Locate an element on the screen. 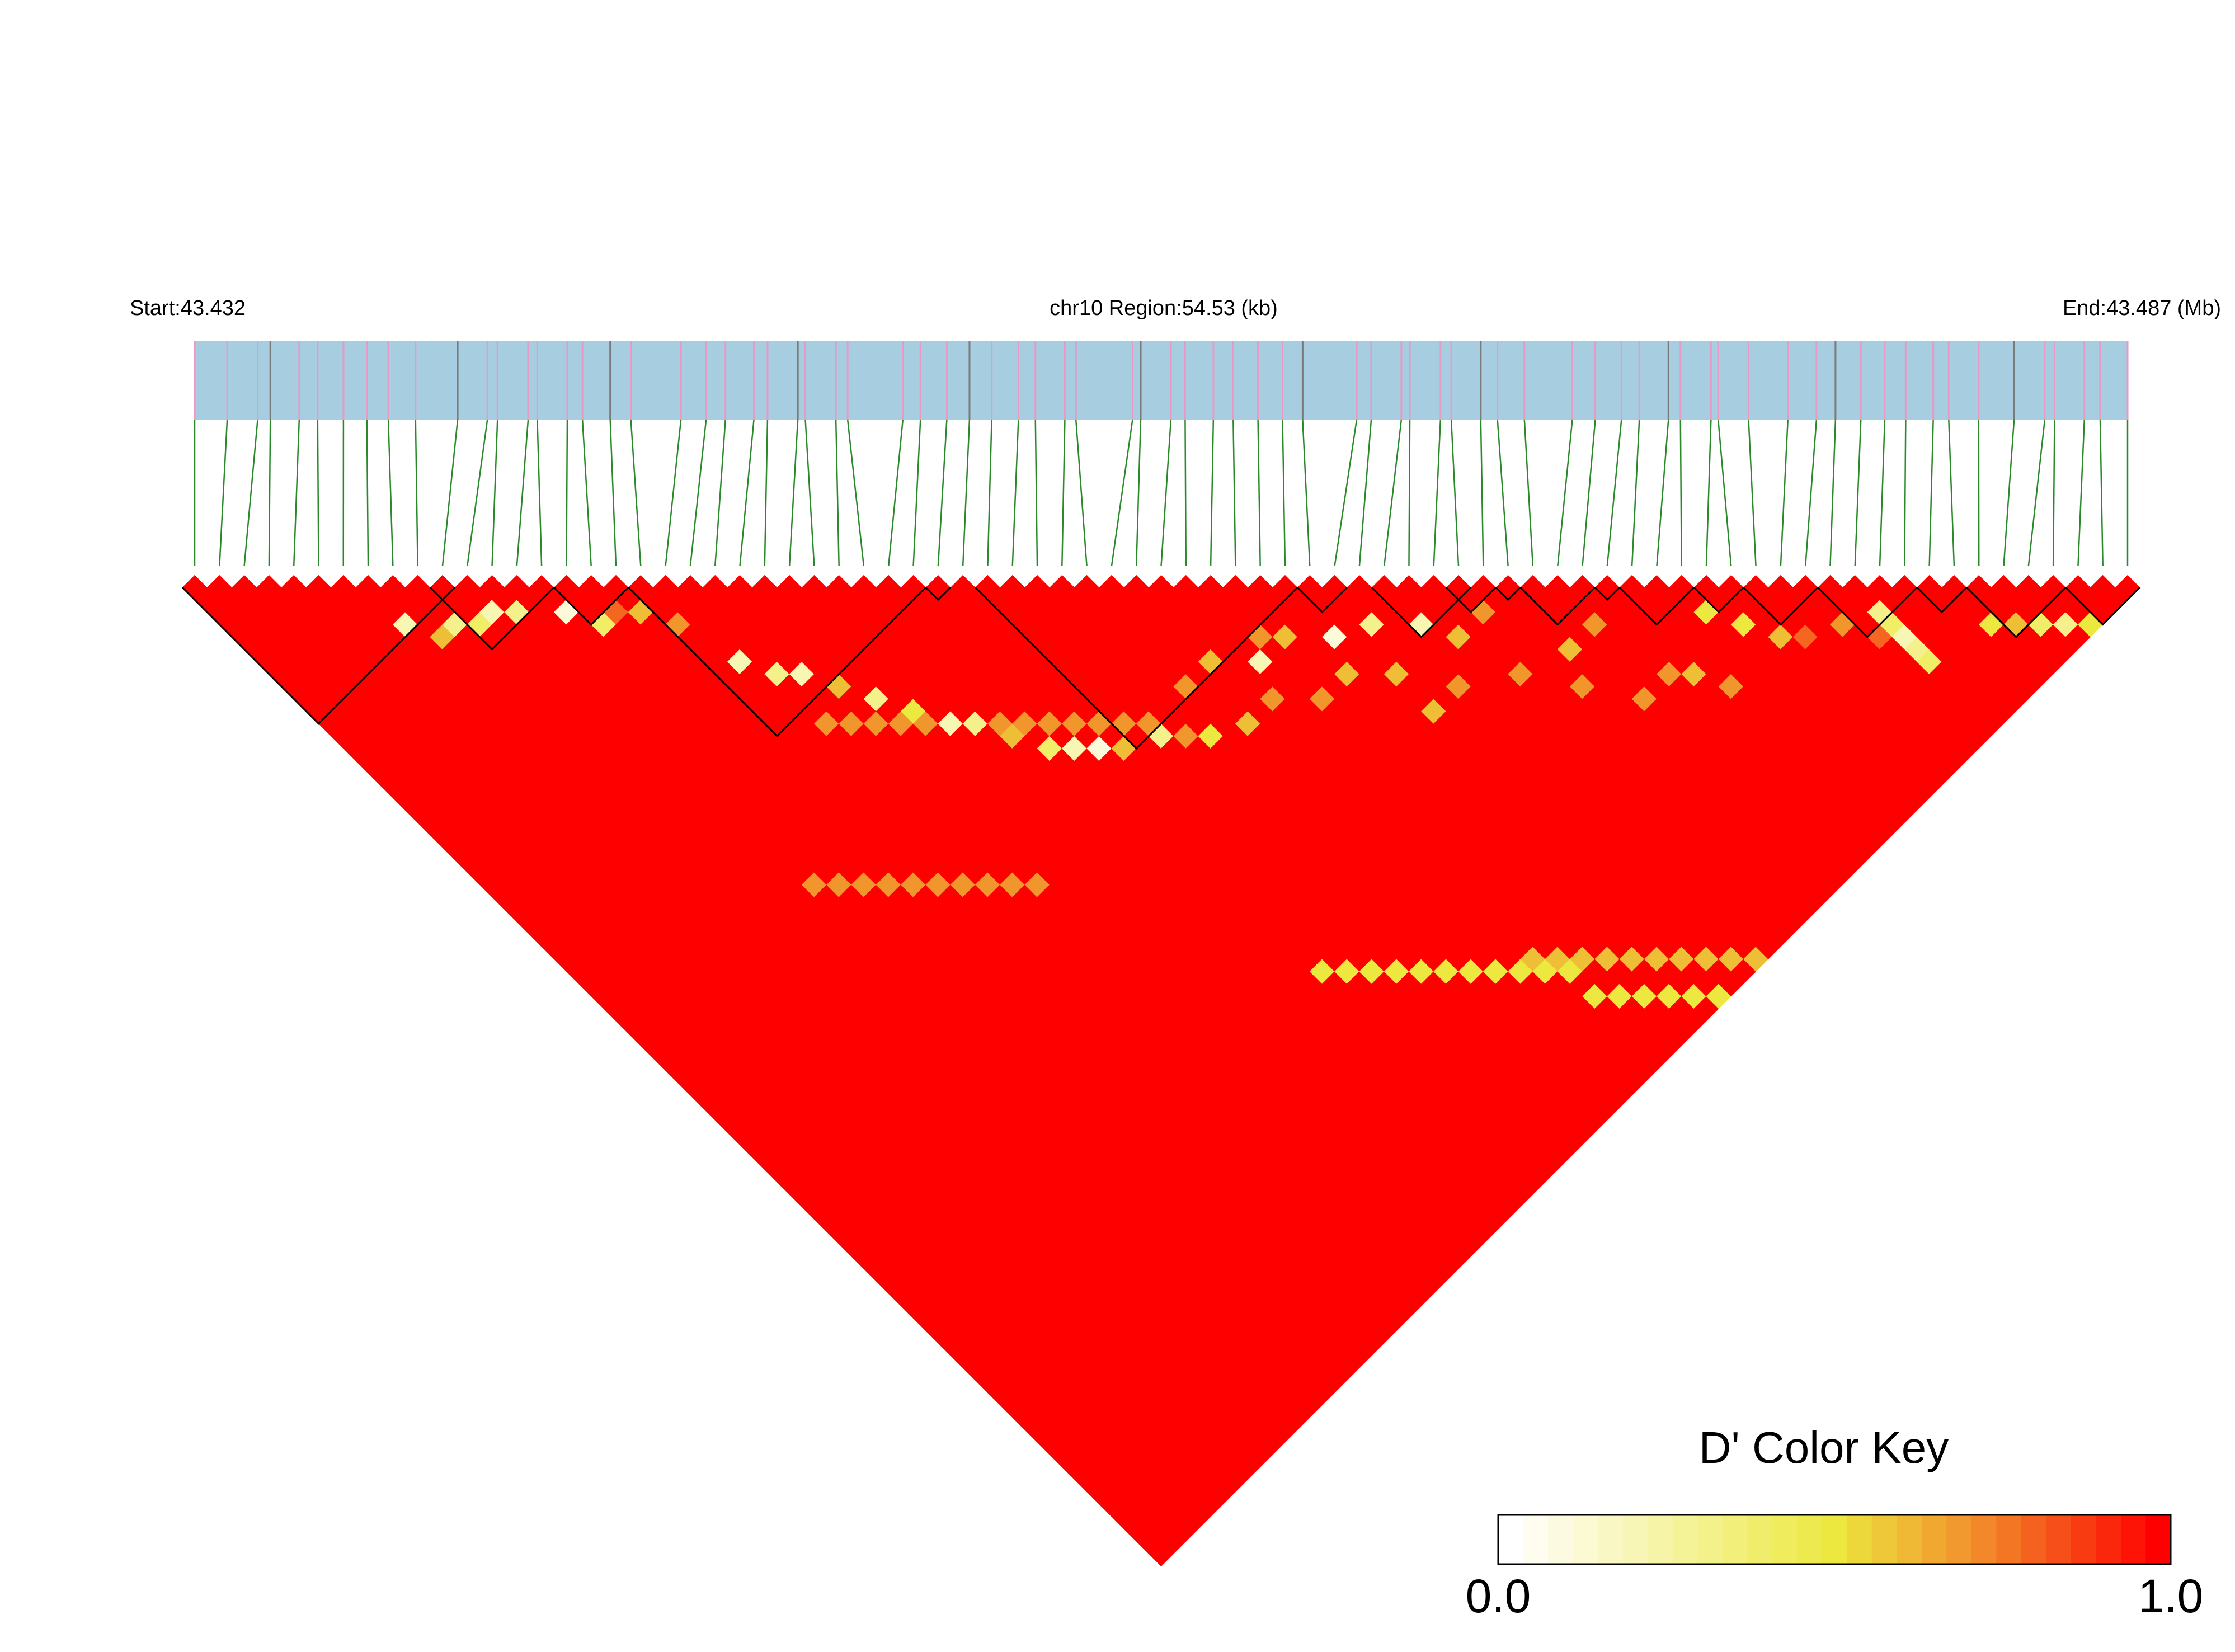 This screenshot has width=2235, height=1652. gene-track is located at coordinates (1161, 381).